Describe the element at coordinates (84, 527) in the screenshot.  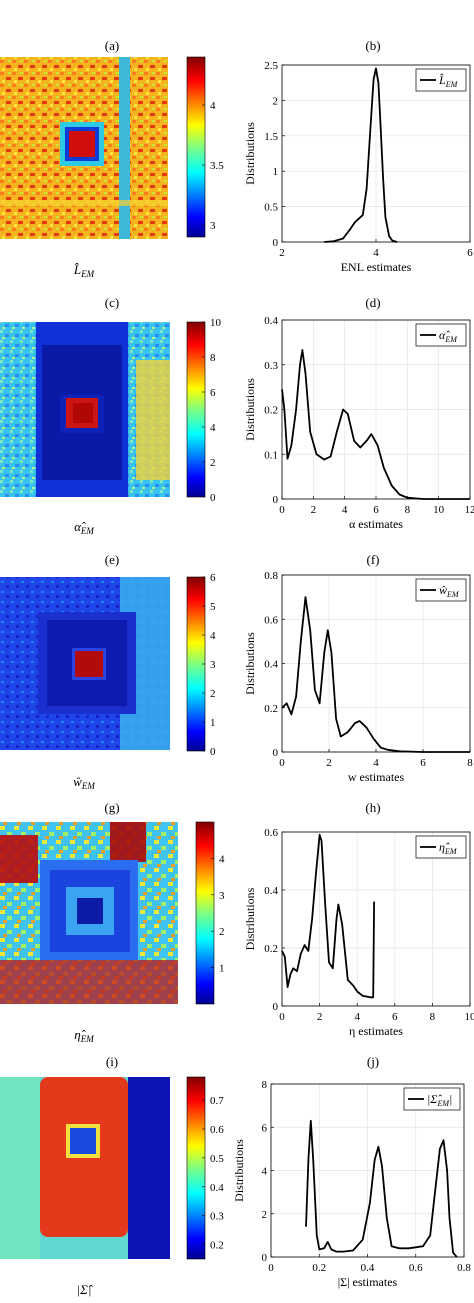
I see `caption-c: α̂EM` at that location.